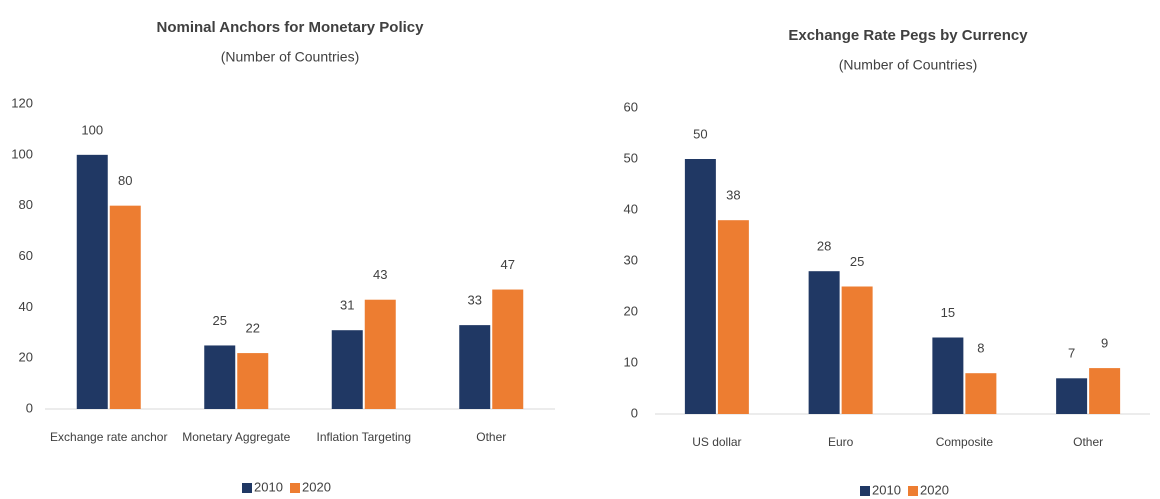 This screenshot has height=499, width=1160. Describe the element at coordinates (631, 361) in the screenshot. I see `y-tick-label: 10` at that location.